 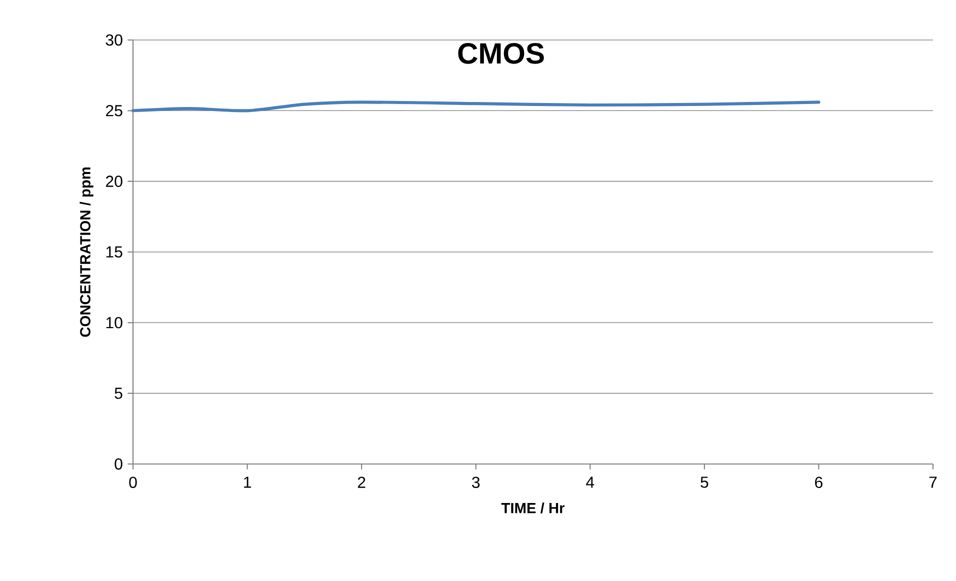 What do you see at coordinates (501, 53) in the screenshot?
I see `chart-title: CMOS` at bounding box center [501, 53].